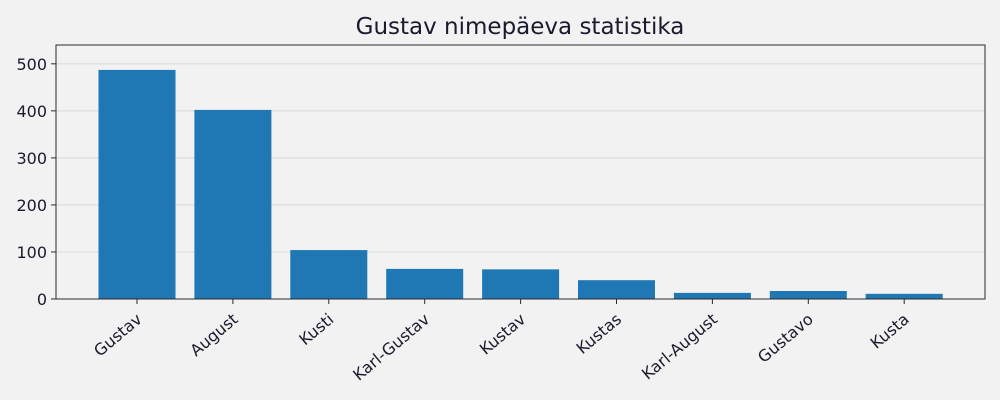  What do you see at coordinates (31, 205) in the screenshot?
I see `y-tick-label: 200` at bounding box center [31, 205].